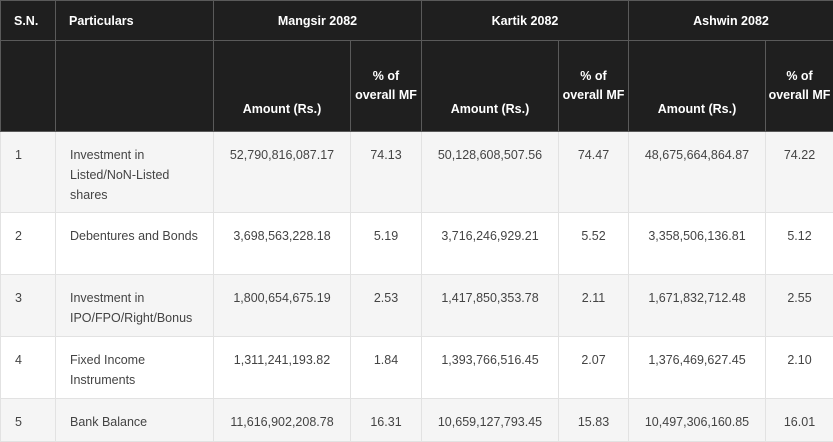  Describe the element at coordinates (386, 172) in the screenshot. I see `pct-mangsir: 74.13` at that location.